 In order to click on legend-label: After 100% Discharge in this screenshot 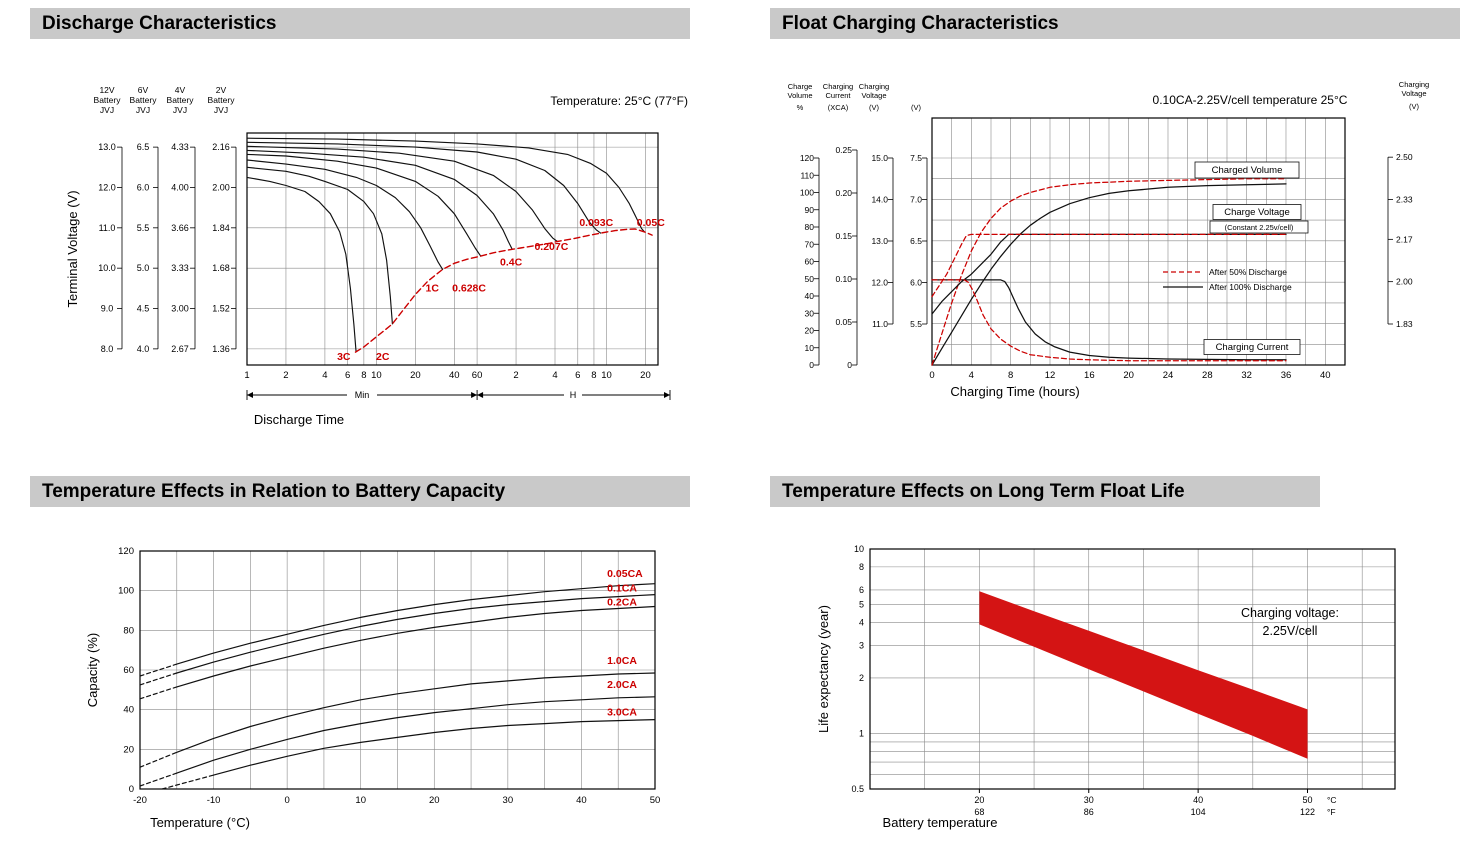, I will do `click(1250, 287)`.